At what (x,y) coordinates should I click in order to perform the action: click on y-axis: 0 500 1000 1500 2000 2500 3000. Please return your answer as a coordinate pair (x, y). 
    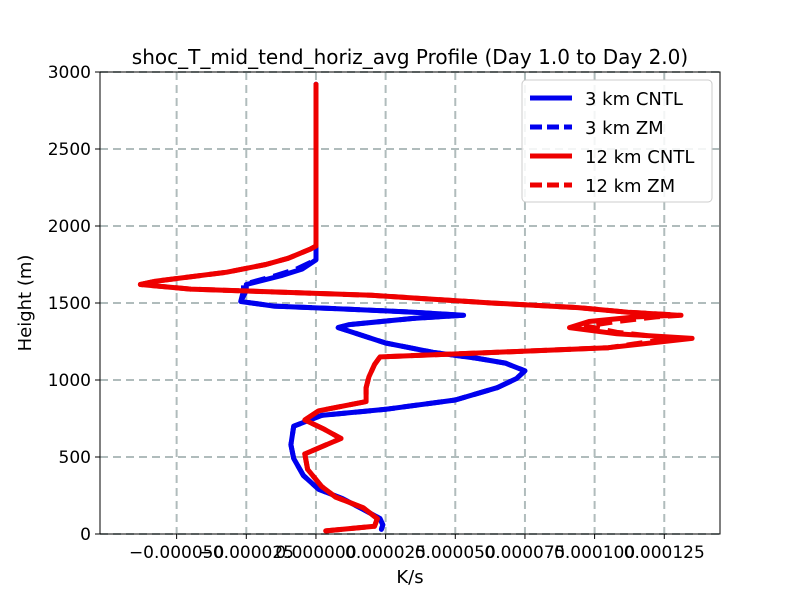
    Looking at the image, I should click on (74, 304).